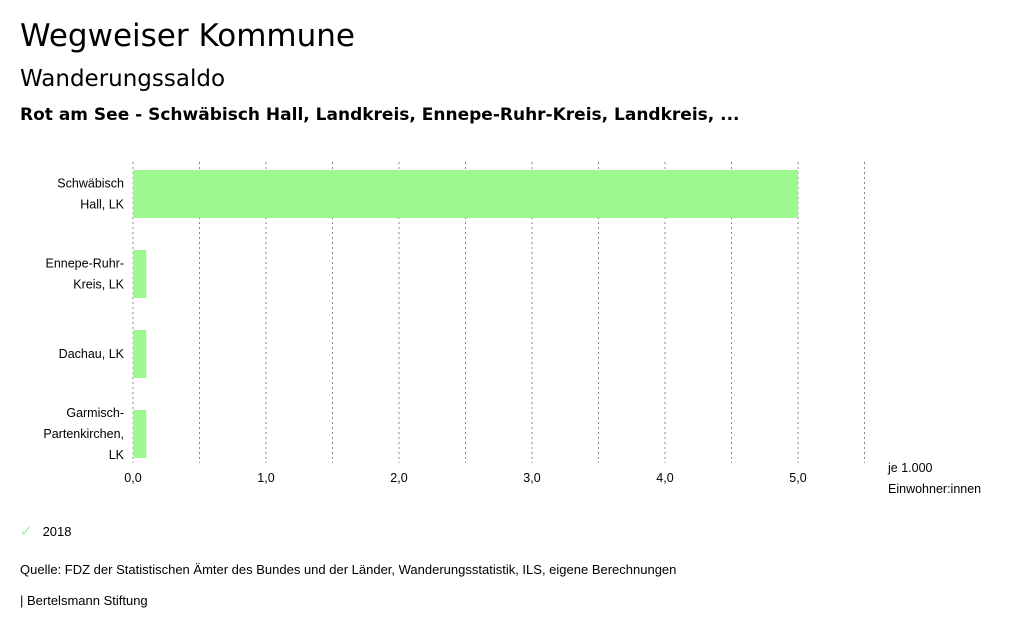 The height and width of the screenshot is (634, 1024). What do you see at coordinates (90, 194) in the screenshot?
I see `category-label: Schwäbisch Hall, LK` at bounding box center [90, 194].